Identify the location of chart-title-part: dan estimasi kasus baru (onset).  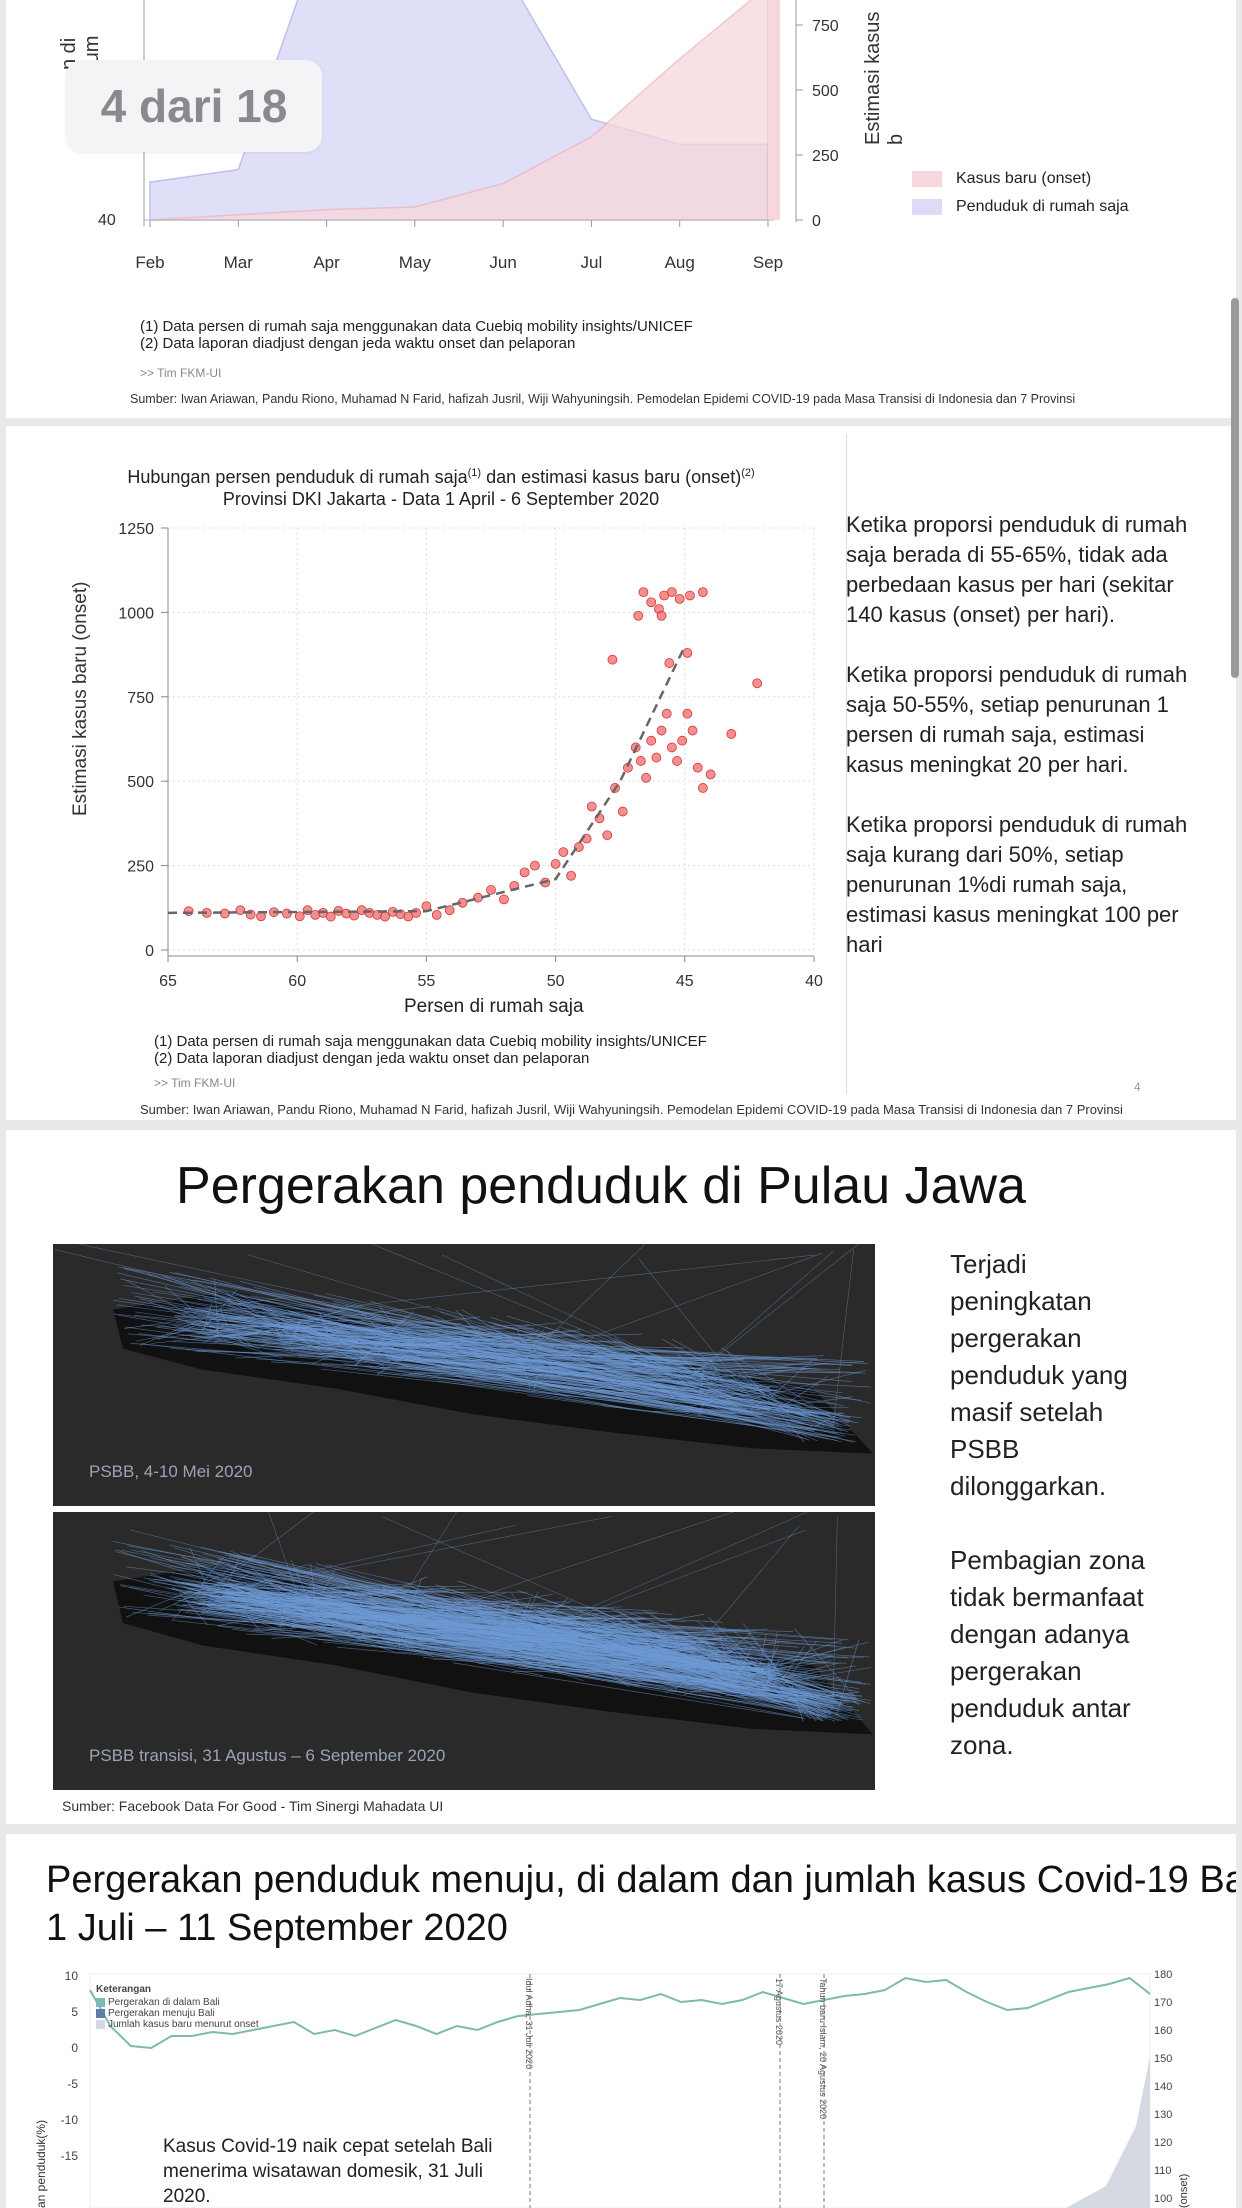
(611, 477).